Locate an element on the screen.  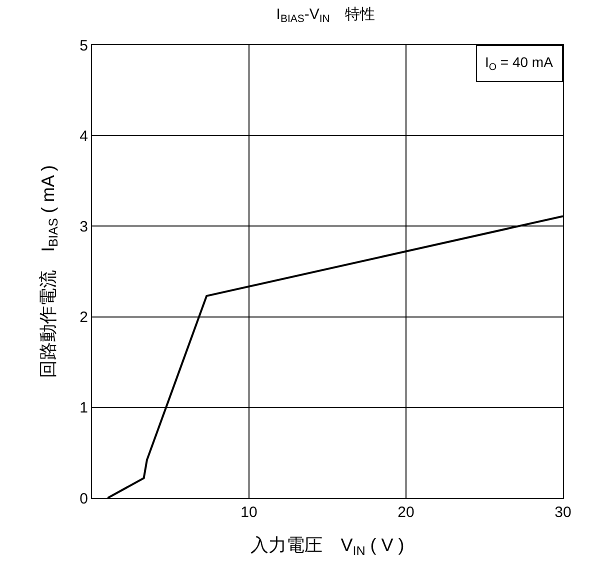
chart-title: I$_{BIAS}$-V$_{IN}$ 特性 is located at coordinates (325, 16).